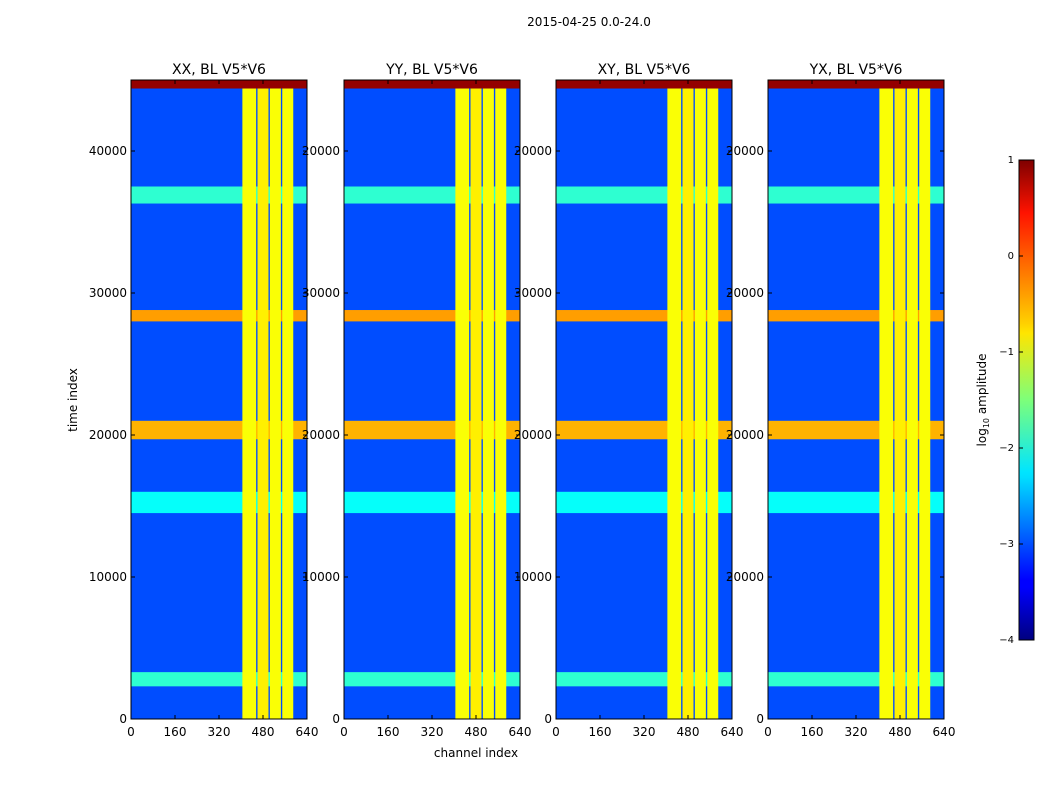  I want to click on panel-title: YY, BL V5*V6, so click(431, 70).